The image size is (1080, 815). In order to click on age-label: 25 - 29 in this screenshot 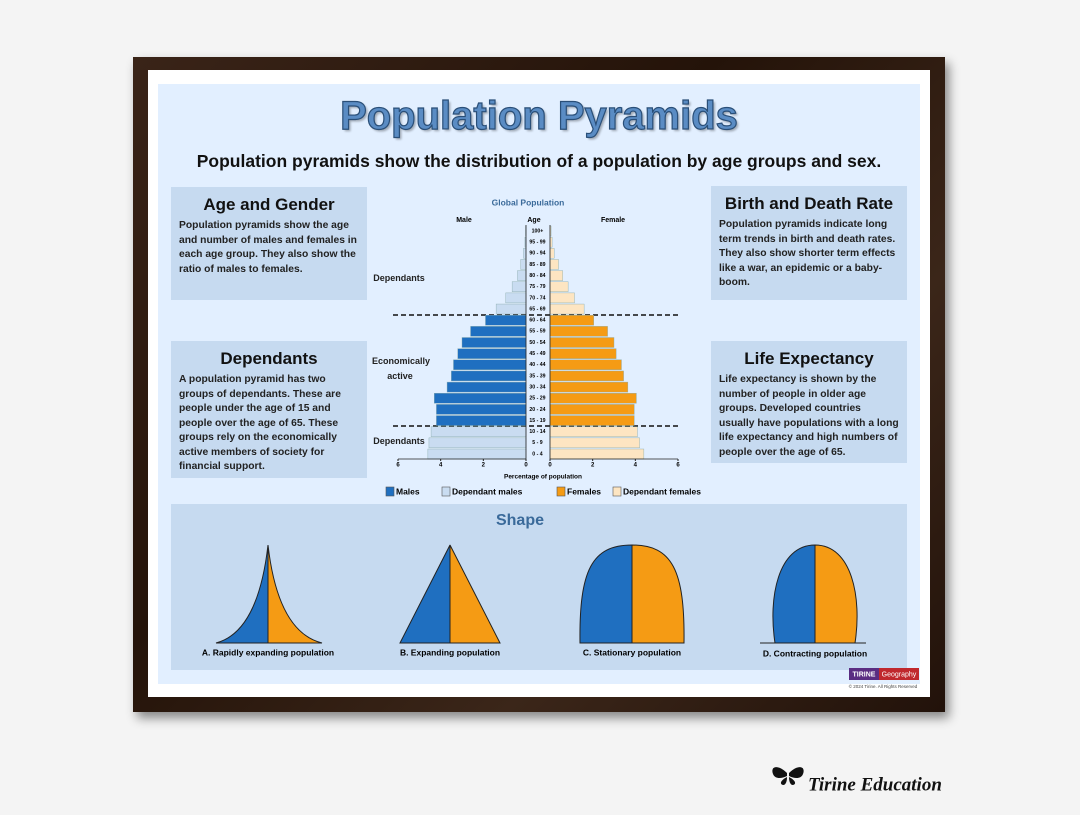, I will do `click(537, 399)`.